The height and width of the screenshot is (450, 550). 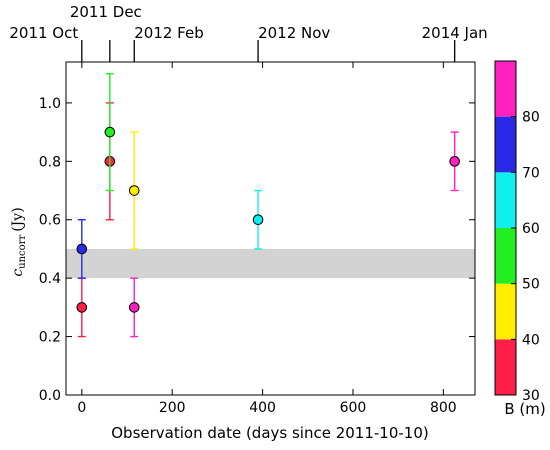 What do you see at coordinates (50, 338) in the screenshot?
I see `y-tick-label: 0.2` at bounding box center [50, 338].